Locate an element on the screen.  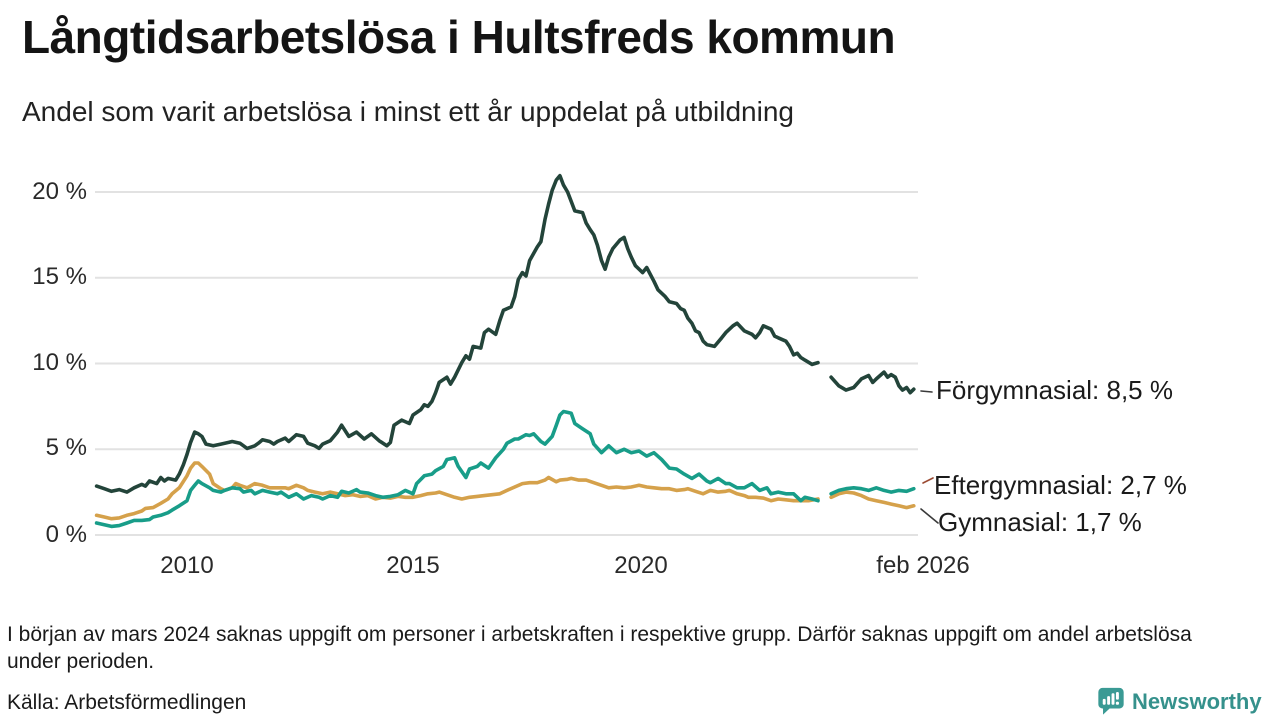
y-axis-label-15: 15 % is located at coordinates (59, 276).